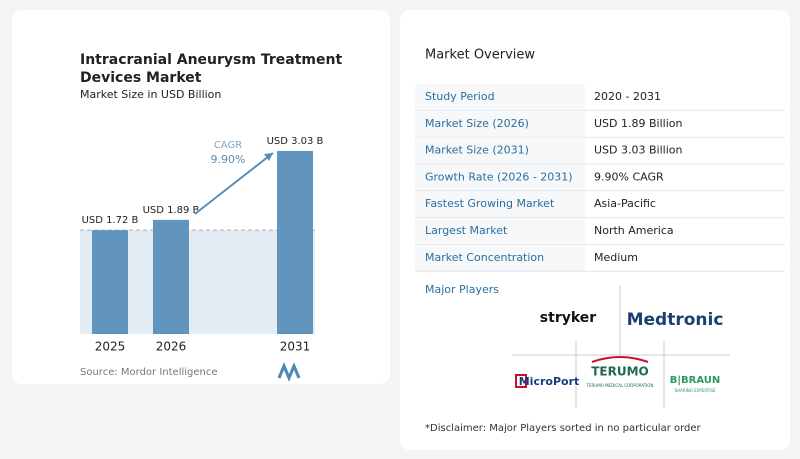  Describe the element at coordinates (149, 372) in the screenshot. I see `source: Source: Mordor Intelligence` at that location.